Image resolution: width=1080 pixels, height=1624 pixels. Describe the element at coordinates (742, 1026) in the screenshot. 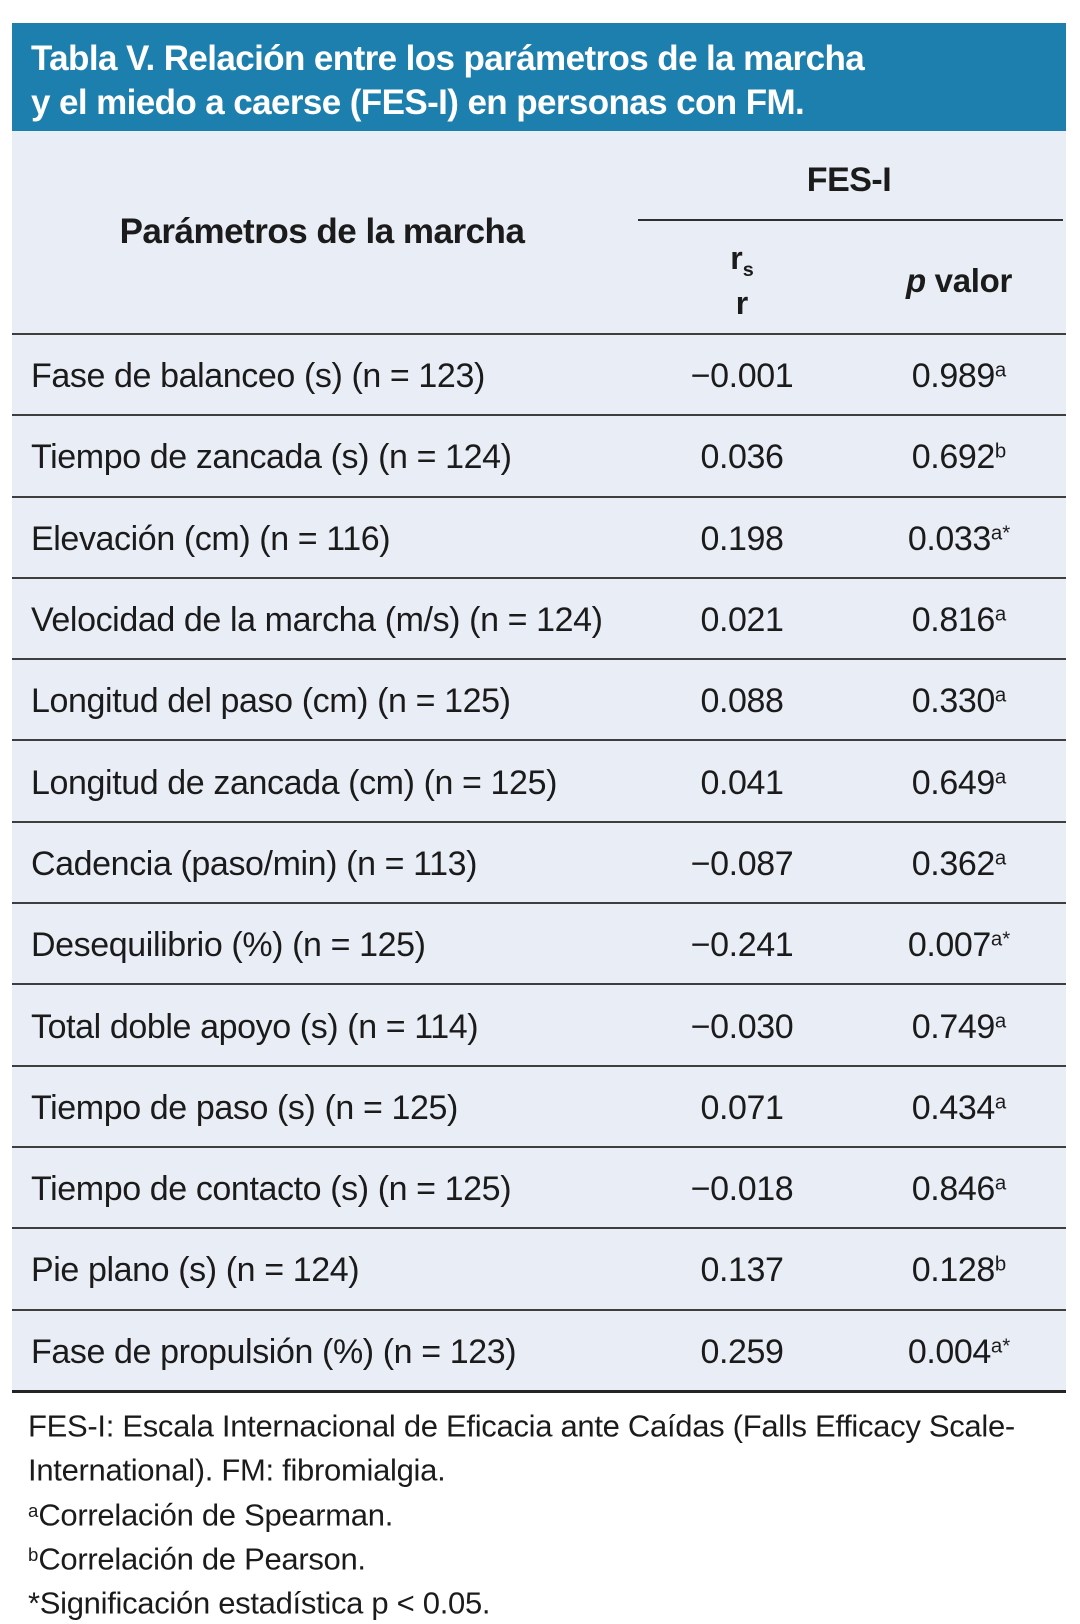

I see `r-value-cell: −0.030` at that location.